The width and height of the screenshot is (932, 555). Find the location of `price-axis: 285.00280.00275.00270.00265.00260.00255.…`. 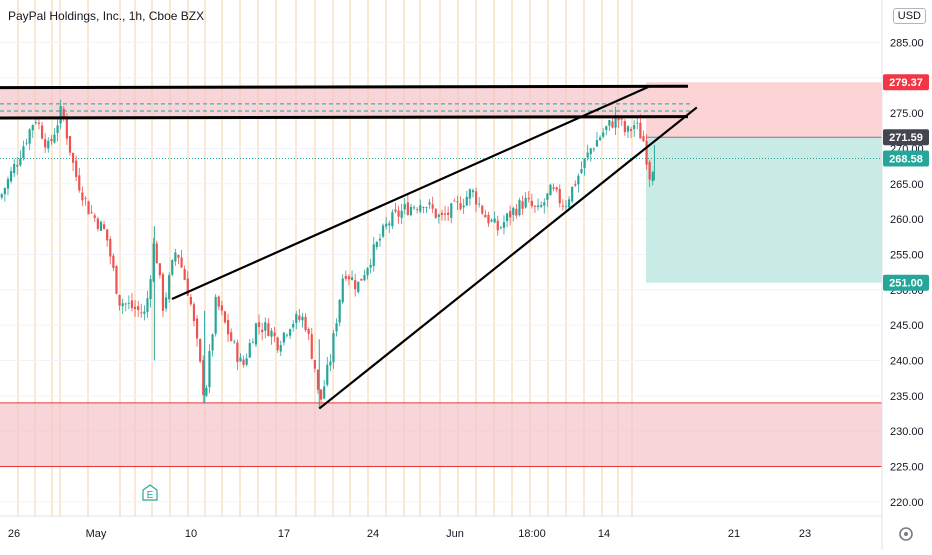

price-axis: 285.00280.00275.00270.00265.00260.00255.… is located at coordinates (907, 272).